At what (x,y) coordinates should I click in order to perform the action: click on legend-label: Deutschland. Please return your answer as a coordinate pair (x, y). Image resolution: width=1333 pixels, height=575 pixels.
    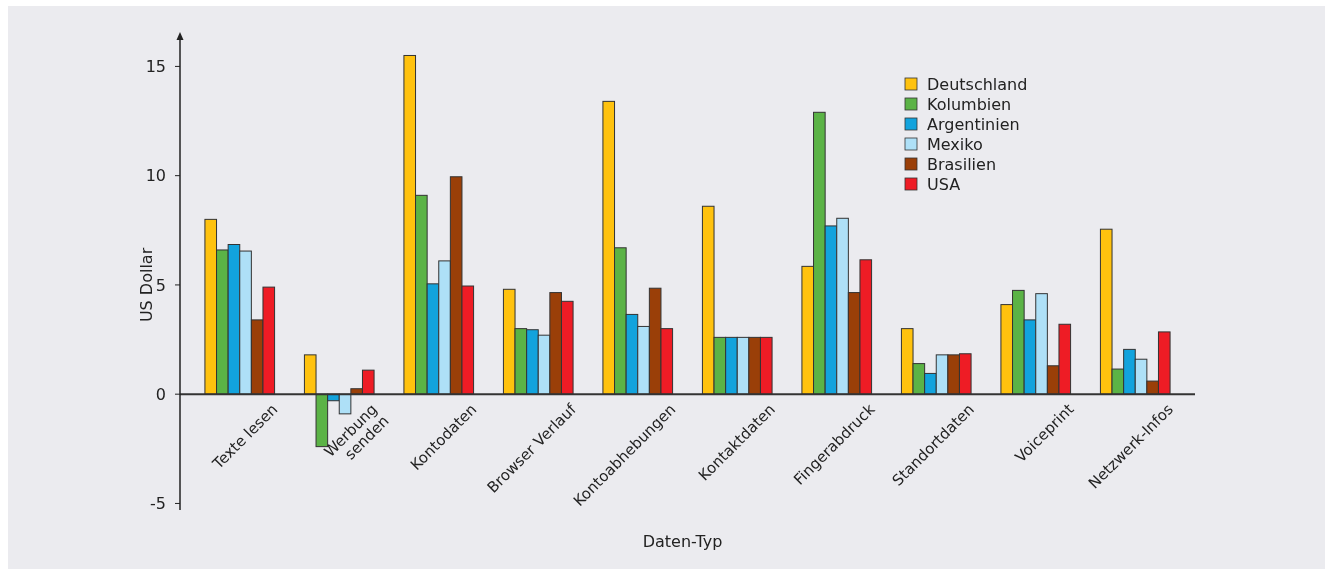
    Looking at the image, I should click on (977, 84).